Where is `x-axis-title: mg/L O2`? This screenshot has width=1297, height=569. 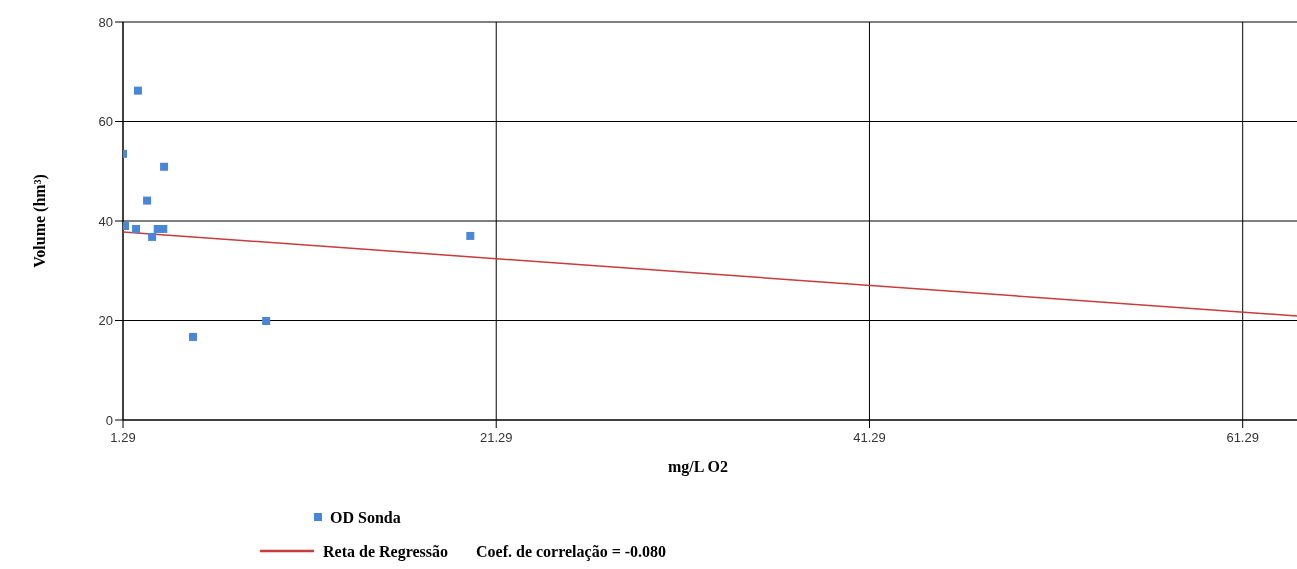 x-axis-title: mg/L O2 is located at coordinates (698, 467).